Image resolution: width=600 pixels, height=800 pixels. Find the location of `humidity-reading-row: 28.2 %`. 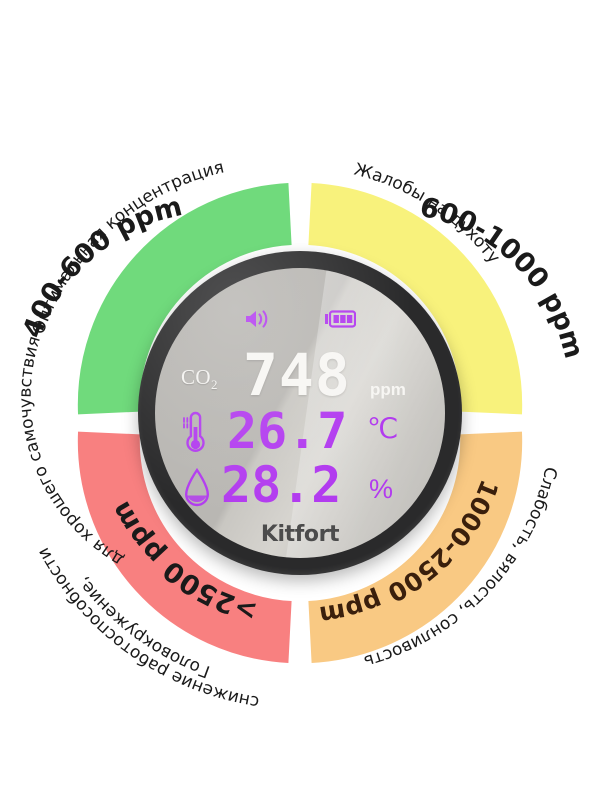

humidity-reading-row: 28.2 % is located at coordinates (300, 489).